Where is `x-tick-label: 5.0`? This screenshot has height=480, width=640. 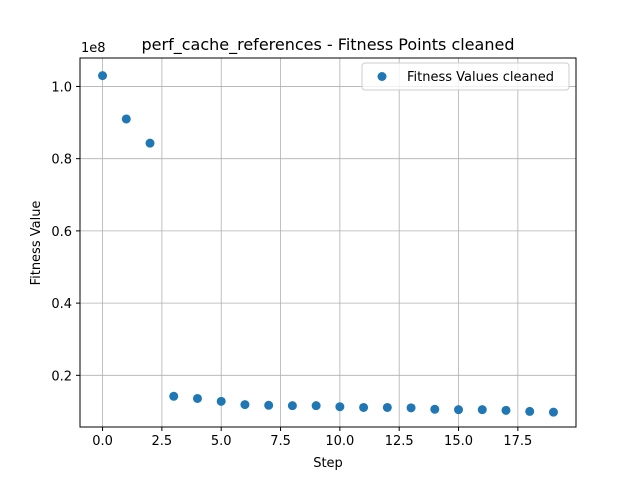 x-tick-label: 5.0 is located at coordinates (221, 441).